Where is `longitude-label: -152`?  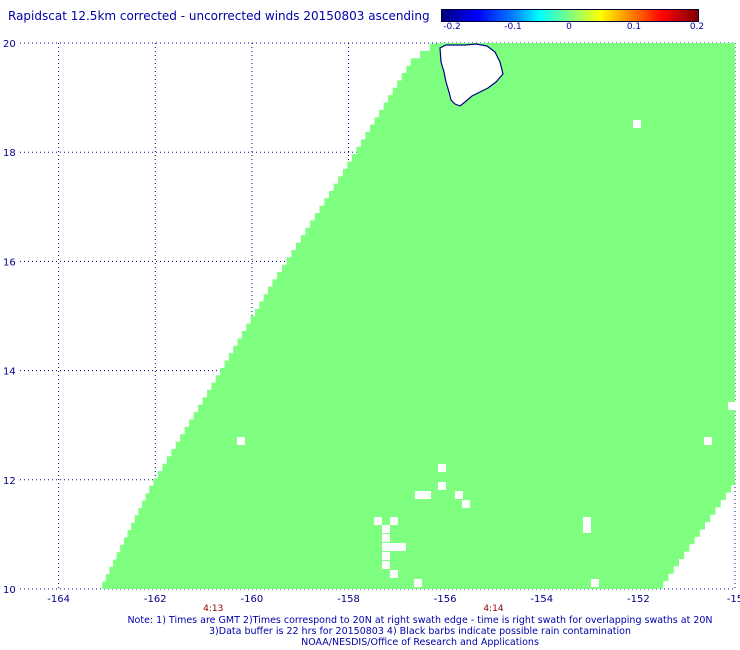
longitude-label: -152 is located at coordinates (638, 599).